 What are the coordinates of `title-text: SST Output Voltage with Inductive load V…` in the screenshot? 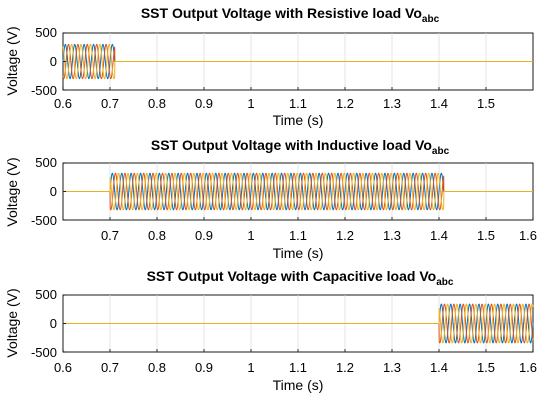 It's located at (291, 145).